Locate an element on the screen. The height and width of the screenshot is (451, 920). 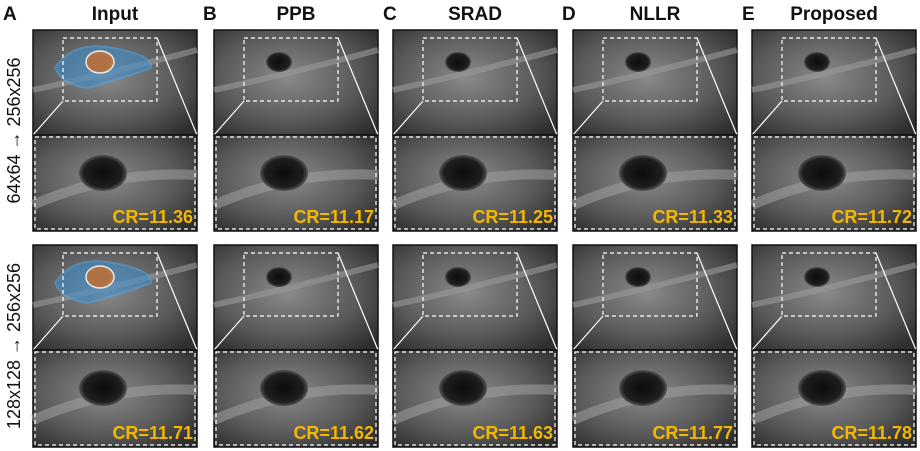
image-panel: CR=11.72 is located at coordinates (833, 130).